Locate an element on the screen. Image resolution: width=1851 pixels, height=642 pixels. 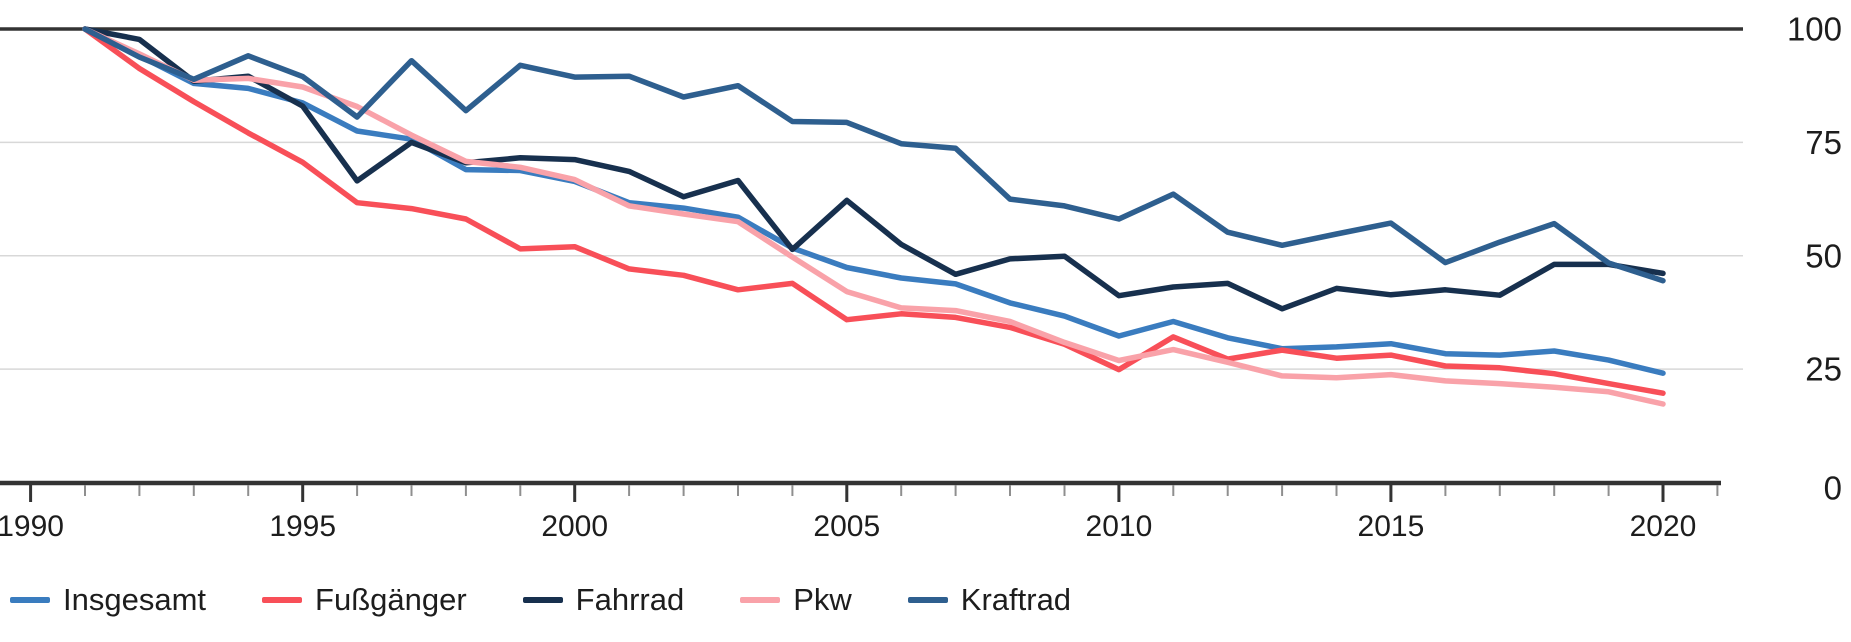
legend: Insgesamt Fußgänger Fahrrad Pkw Kraftrad is located at coordinates (540, 599).